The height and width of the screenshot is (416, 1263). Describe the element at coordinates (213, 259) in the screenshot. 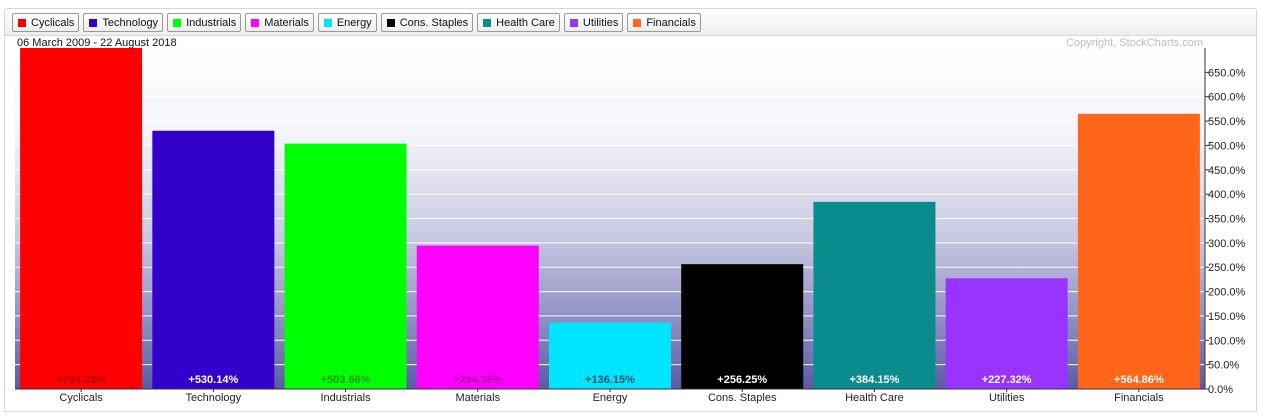

I see `bar-technology` at that location.